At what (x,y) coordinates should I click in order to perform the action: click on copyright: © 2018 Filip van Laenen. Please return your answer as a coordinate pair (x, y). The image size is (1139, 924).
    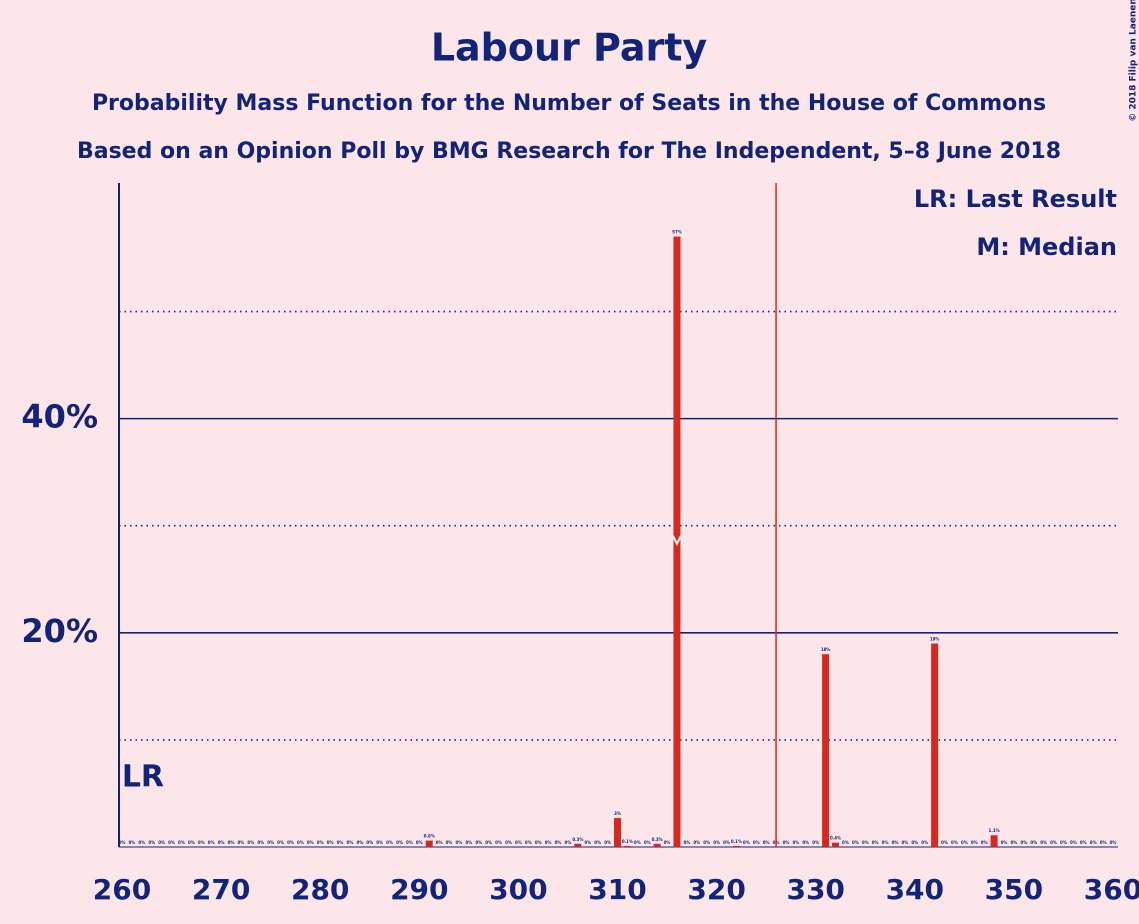
    Looking at the image, I should click on (1134, 61).